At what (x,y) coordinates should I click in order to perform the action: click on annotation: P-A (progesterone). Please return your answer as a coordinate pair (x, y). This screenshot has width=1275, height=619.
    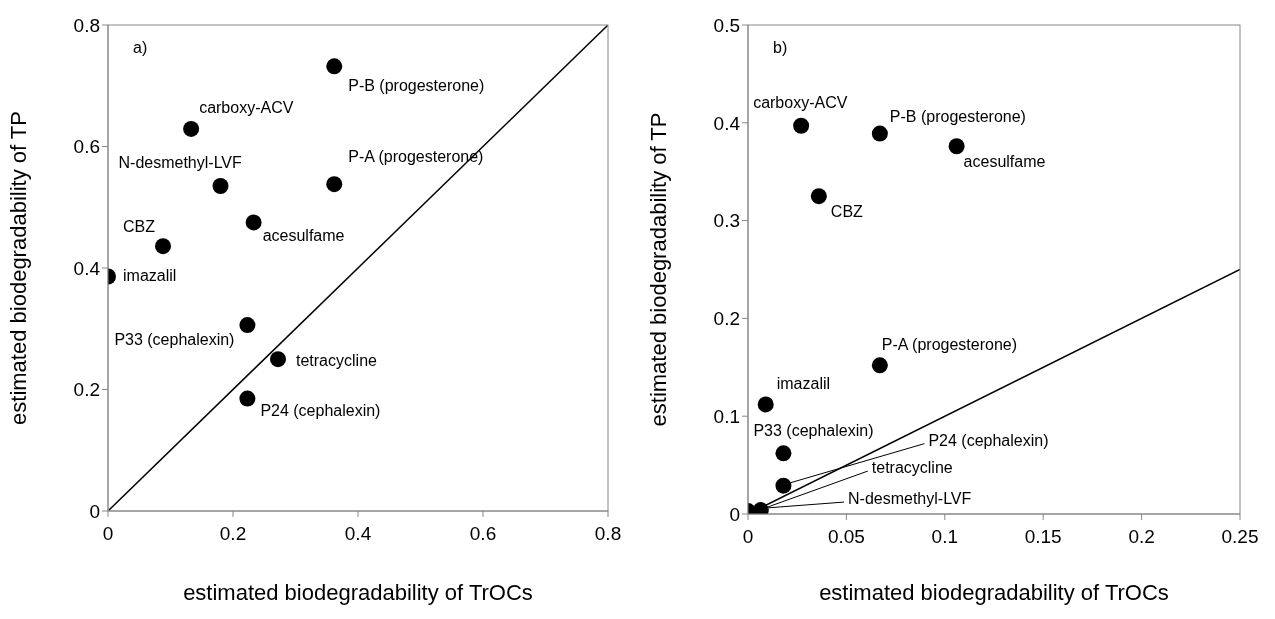
    Looking at the image, I should click on (949, 344).